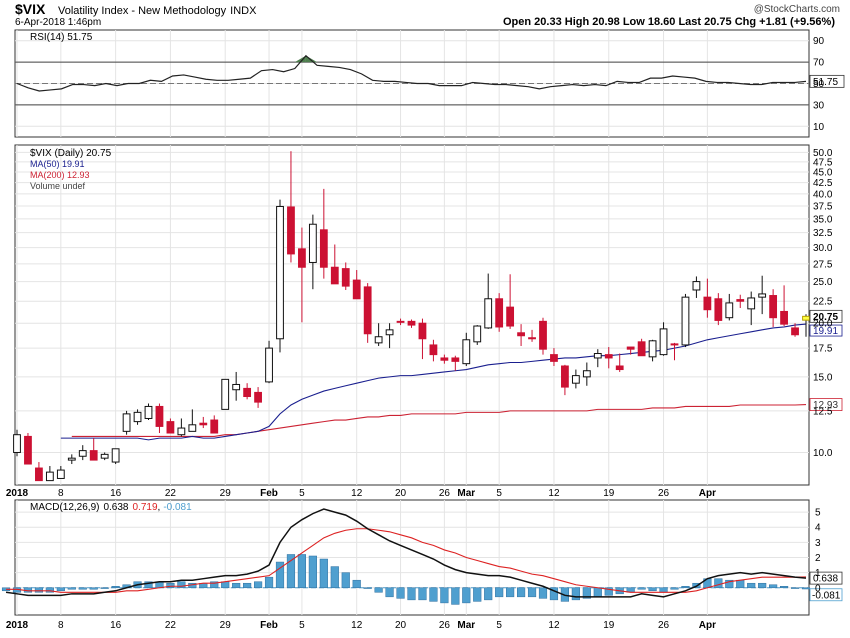 Image resolution: width=850 pixels, height=638 pixels. What do you see at coordinates (826, 595) in the screenshot?
I see `hist-last-label: -0.081` at bounding box center [826, 595].